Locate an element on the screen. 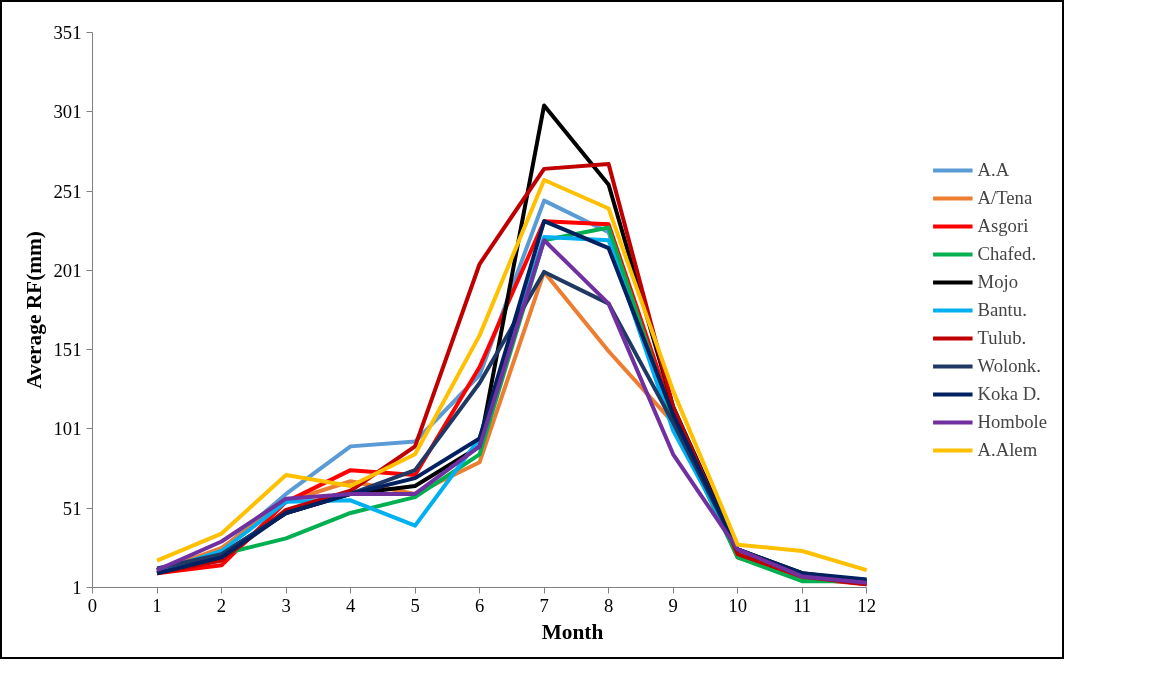 The height and width of the screenshot is (700, 1150). y-tick-label: 201 is located at coordinates (67, 270).